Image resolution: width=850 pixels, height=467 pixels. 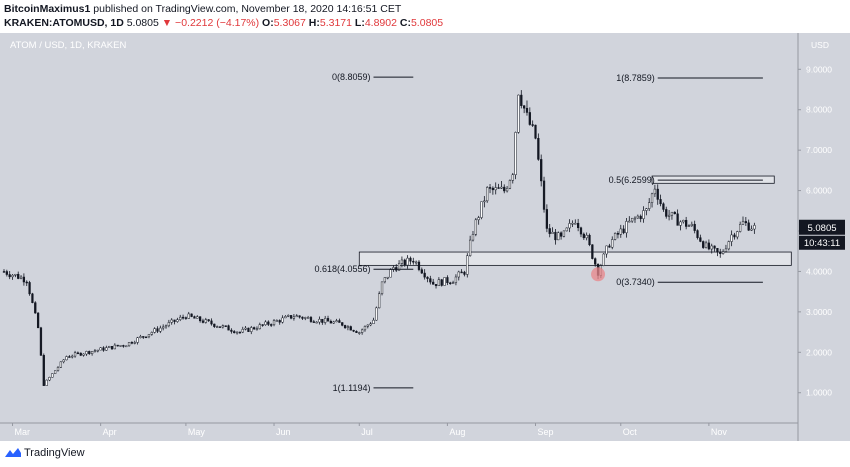 What do you see at coordinates (47, 9) in the screenshot?
I see `author-name: BitcoinMaximus1` at bounding box center [47, 9].